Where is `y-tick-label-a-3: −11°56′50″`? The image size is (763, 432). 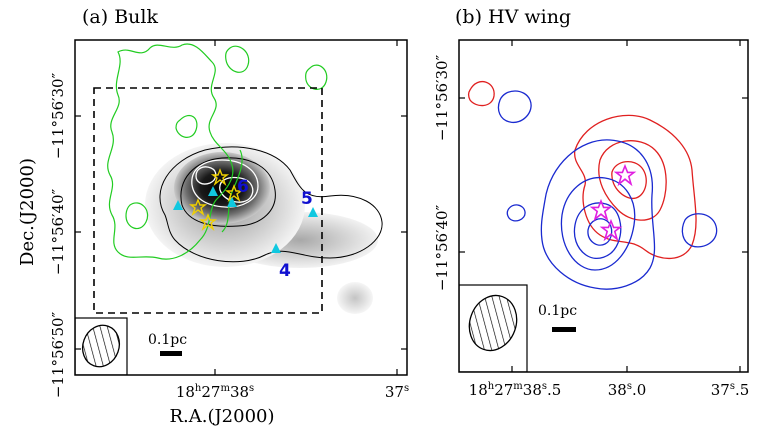
y-tick-label-a-3: −11°56′50″ is located at coordinates (58, 354).